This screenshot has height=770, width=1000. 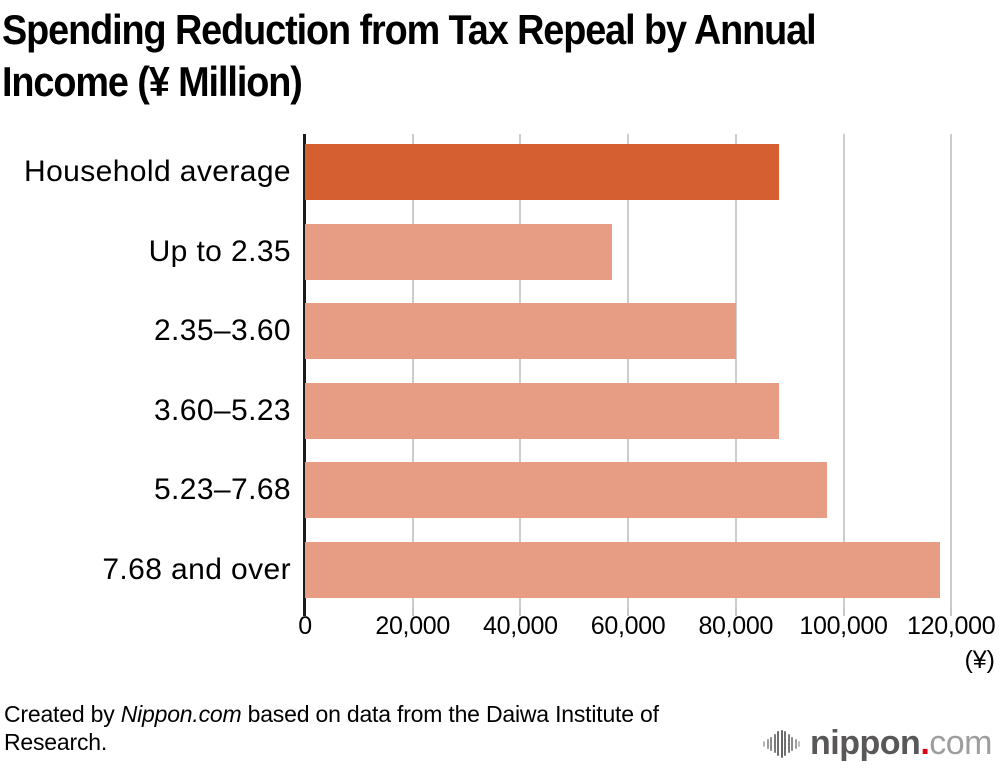 I want to click on x-axis-tick-label: 100,000, so click(x=843, y=626).